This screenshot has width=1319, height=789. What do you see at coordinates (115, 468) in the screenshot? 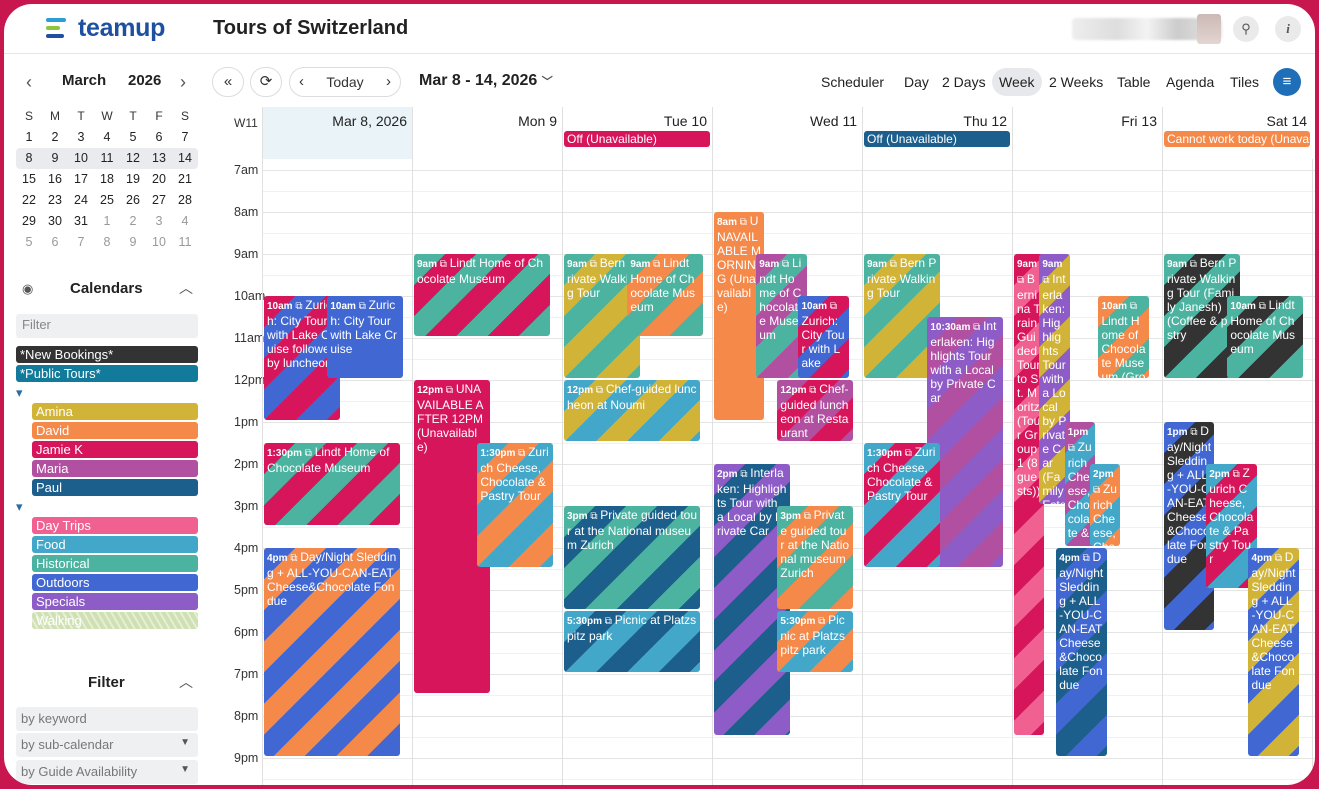
I see `calendar-item-maria: Maria` at bounding box center [115, 468].